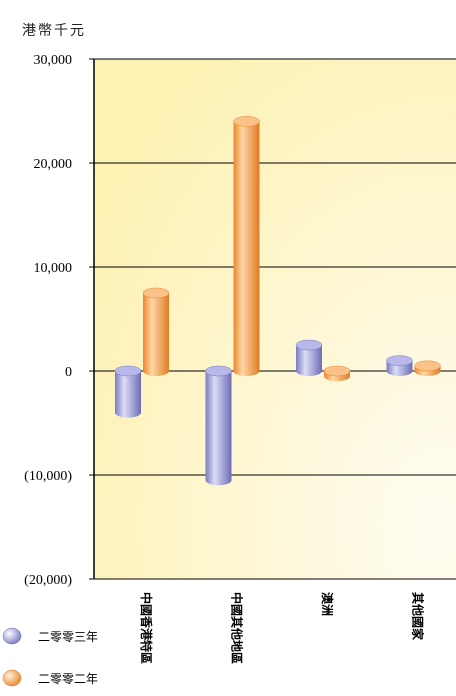  Describe the element at coordinates (68, 679) in the screenshot. I see `legend-label-2002: 二零零二年` at that location.